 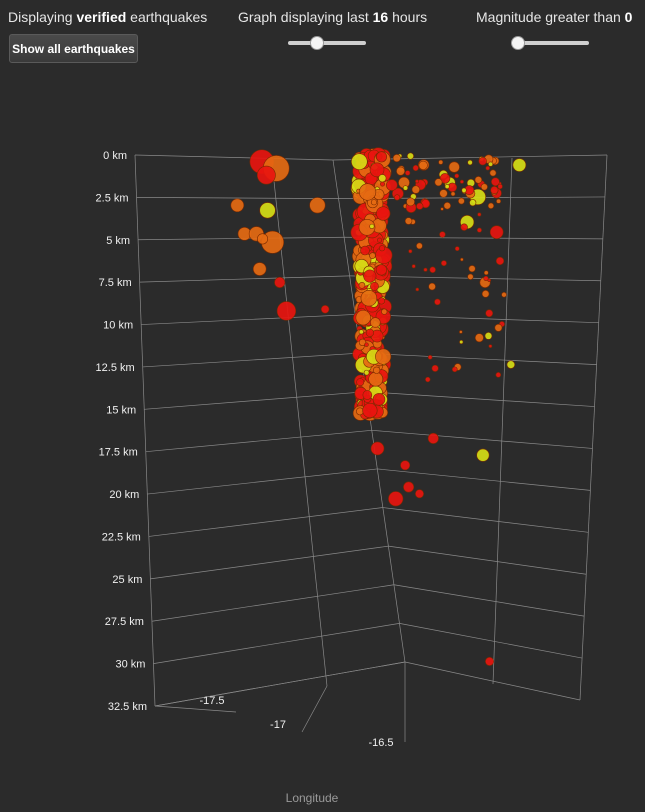 I want to click on depth-tick-label: 2.5 km, so click(x=112, y=198).